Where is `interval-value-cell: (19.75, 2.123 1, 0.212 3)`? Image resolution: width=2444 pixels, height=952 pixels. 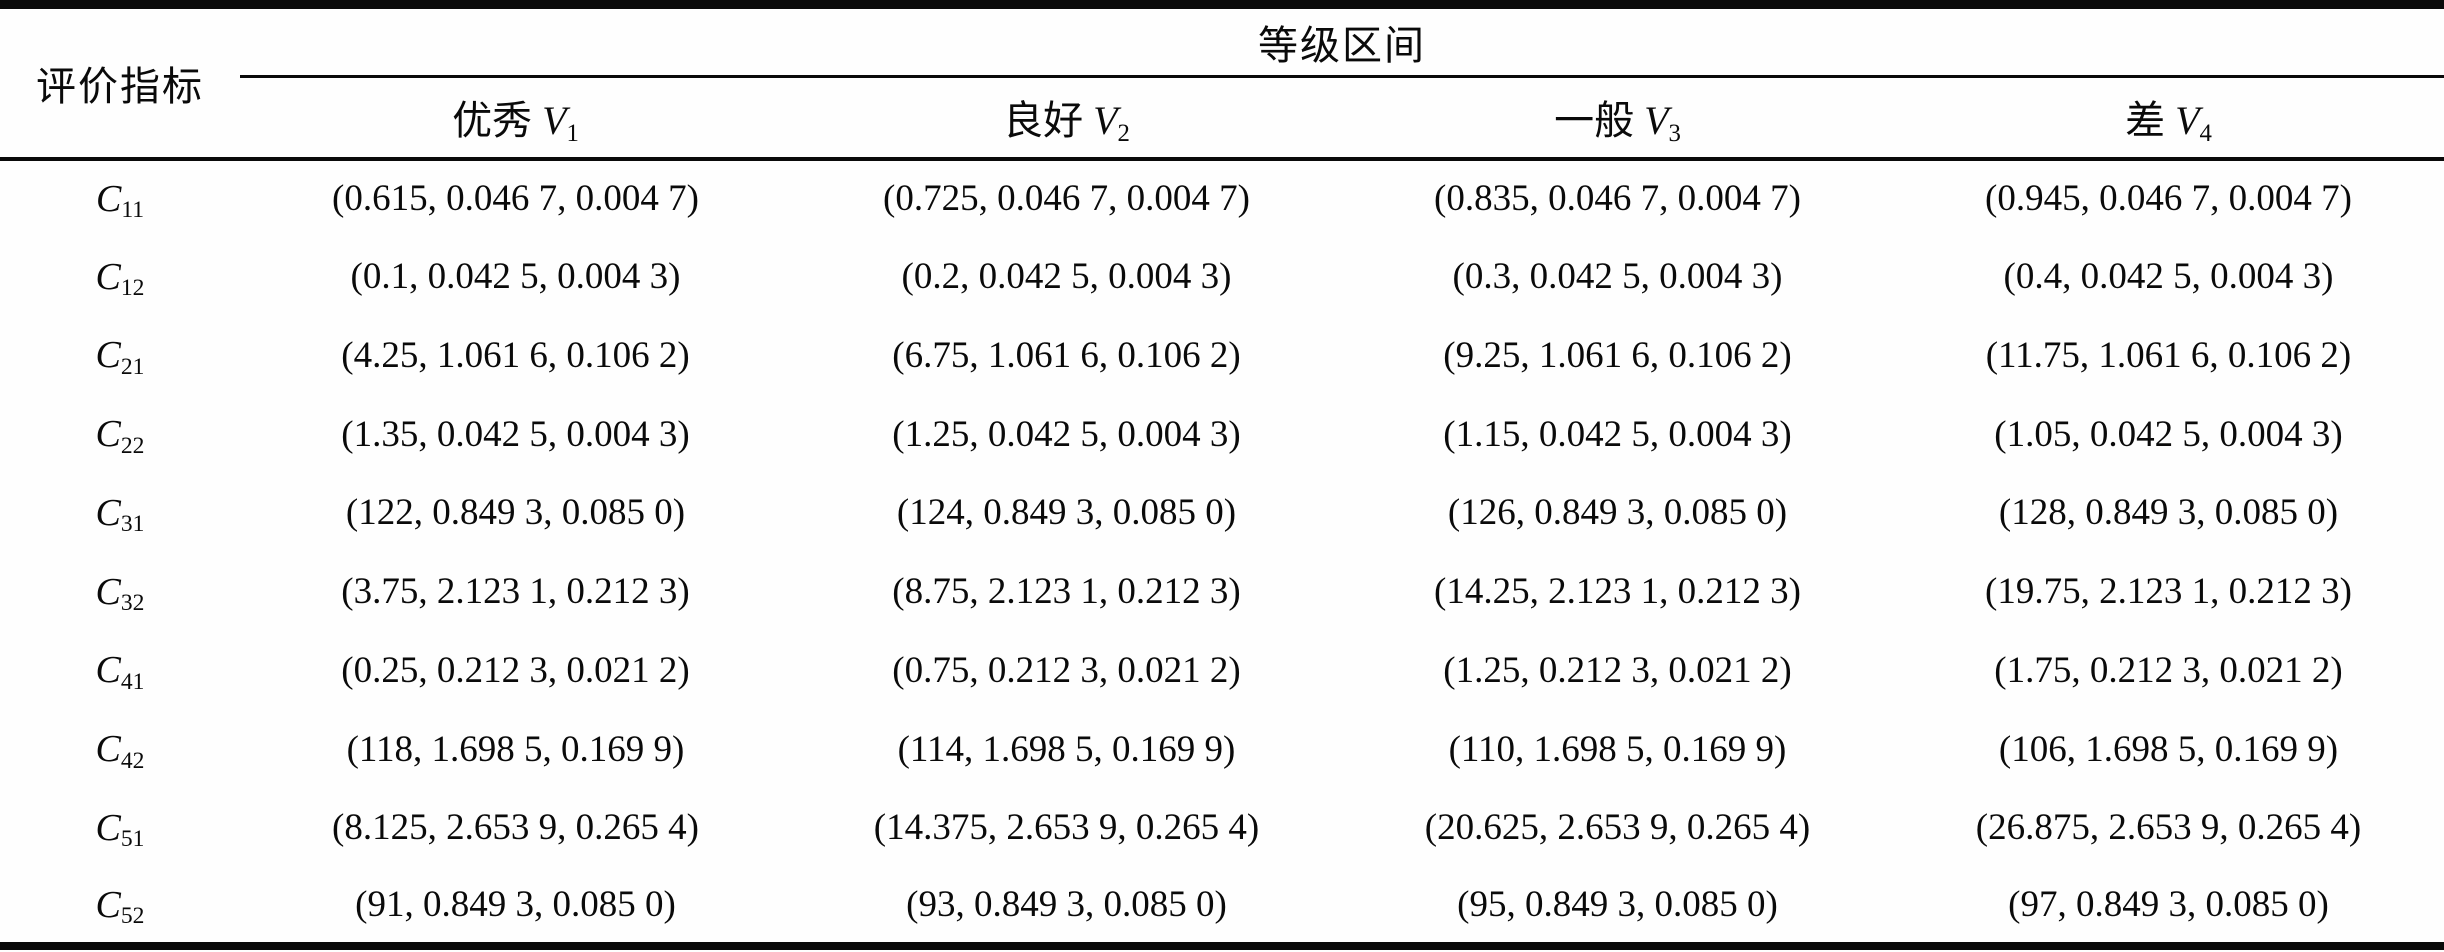
interval-value-cell: (19.75, 2.123 1, 0.212 3) is located at coordinates (2168, 592).